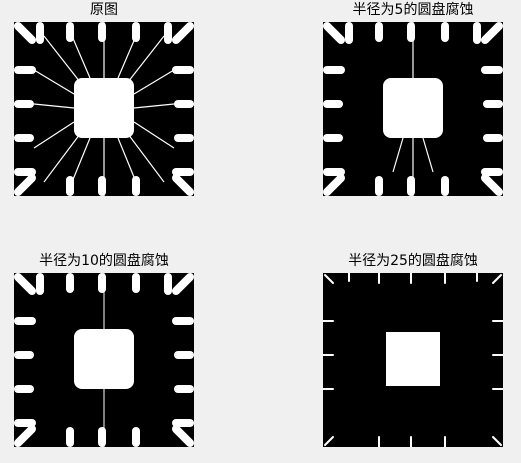 The width and height of the screenshot is (521, 463). Describe the element at coordinates (104, 10) in the screenshot. I see `panel-title: 原图` at that location.